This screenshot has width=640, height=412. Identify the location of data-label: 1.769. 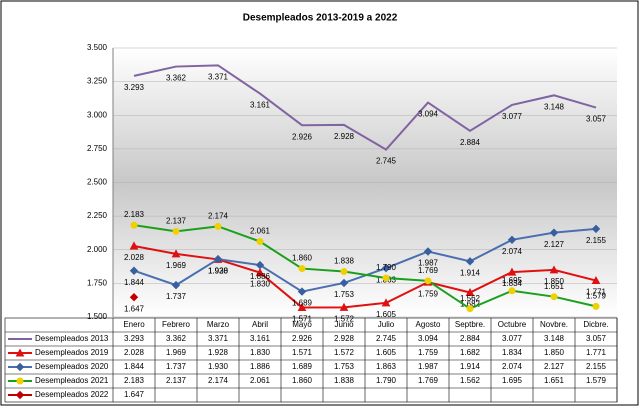
(428, 270).